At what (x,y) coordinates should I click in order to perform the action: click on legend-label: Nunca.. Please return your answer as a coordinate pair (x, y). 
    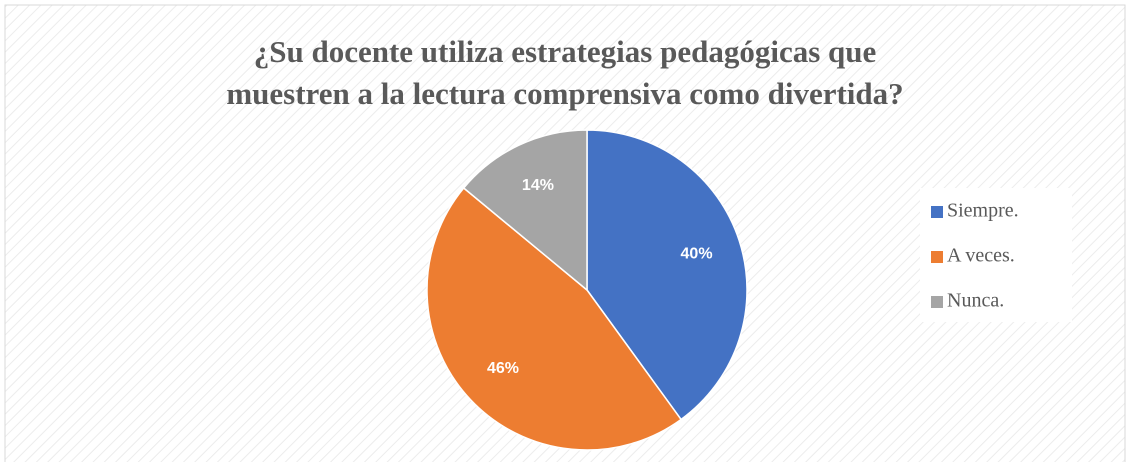
    Looking at the image, I should click on (975, 301).